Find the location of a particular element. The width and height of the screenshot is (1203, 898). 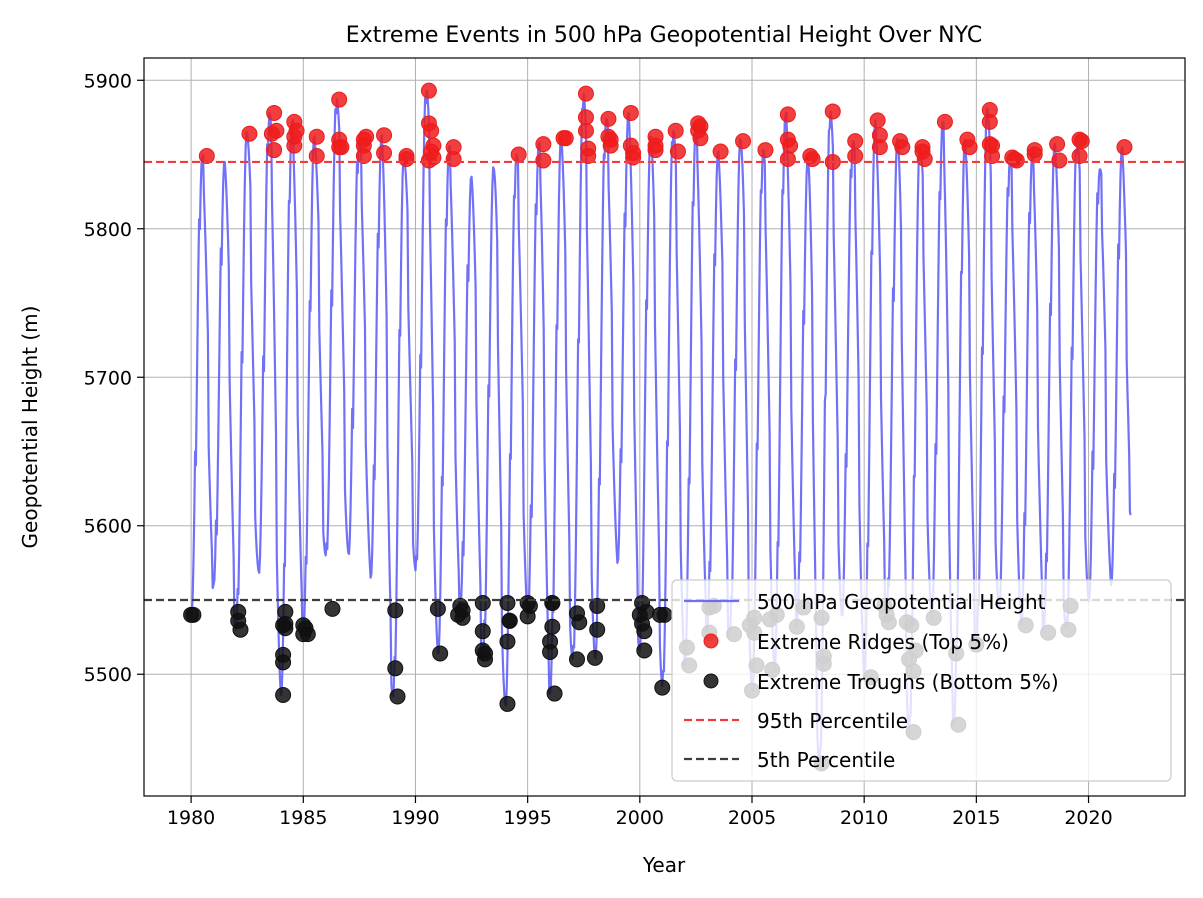

x-tick-label: 2010 is located at coordinates (864, 818).